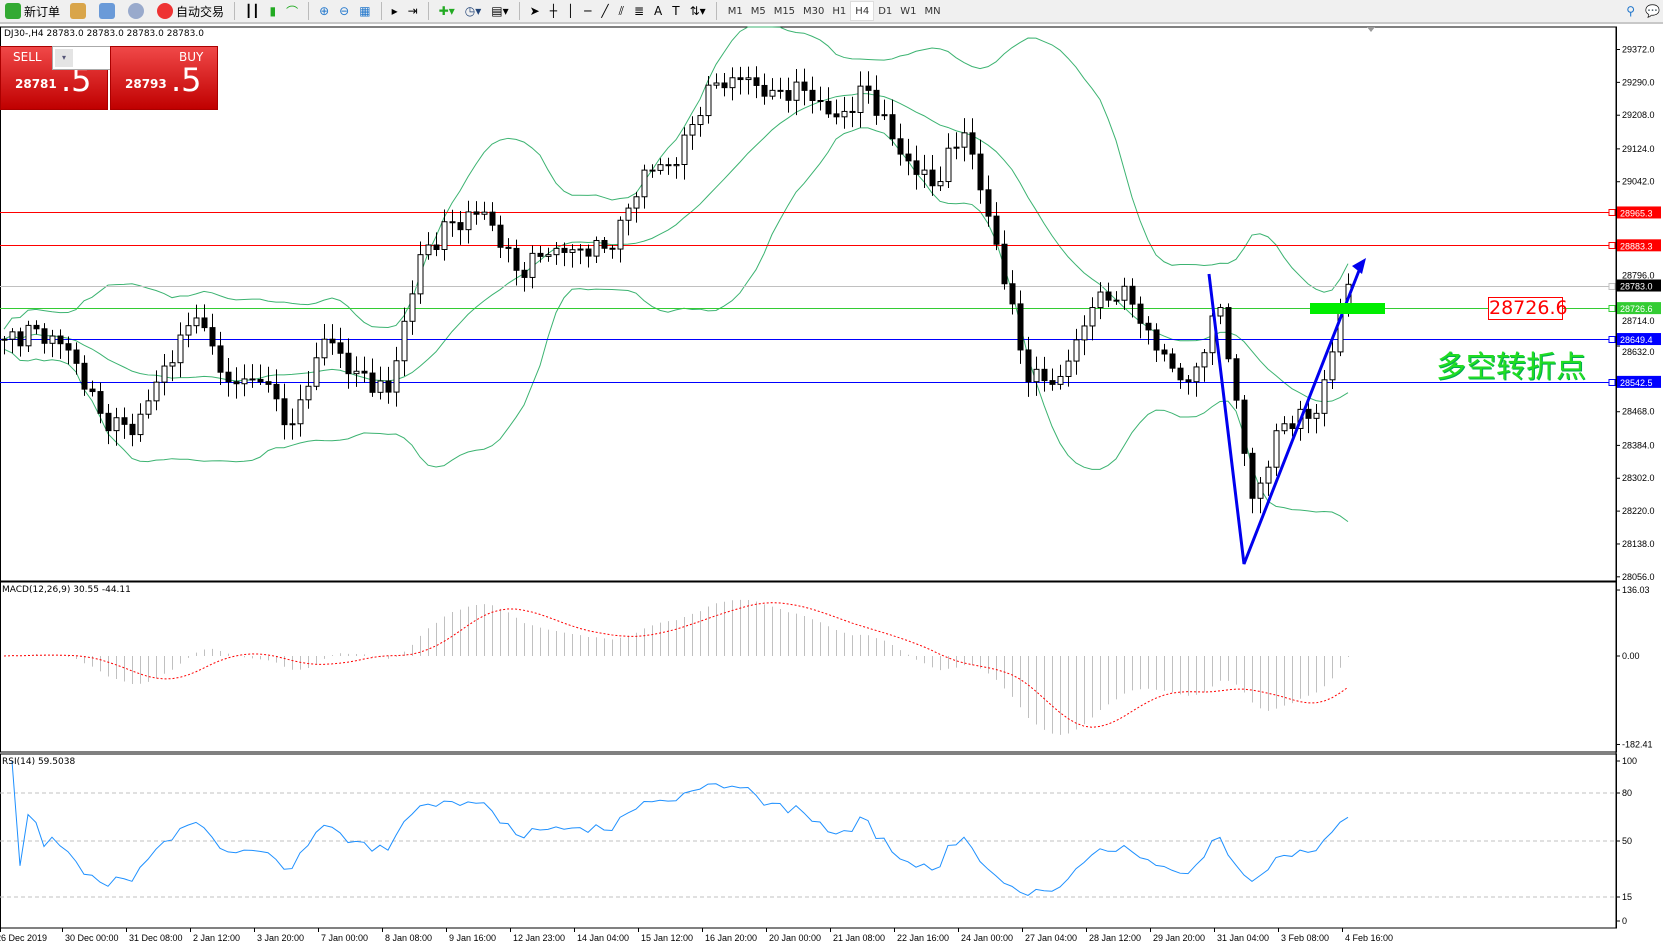  I want to click on price-annotation: 28726.6, so click(1528, 308).